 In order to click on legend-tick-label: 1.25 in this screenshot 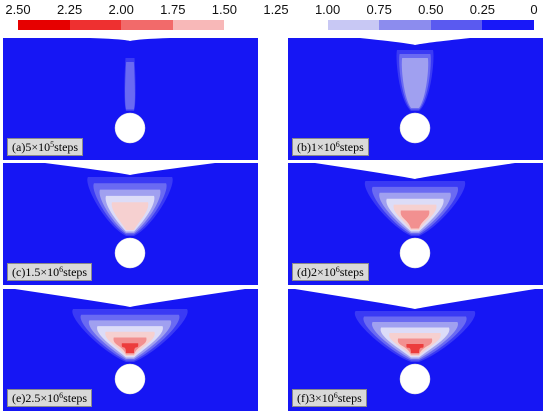, I will do `click(276, 9)`.